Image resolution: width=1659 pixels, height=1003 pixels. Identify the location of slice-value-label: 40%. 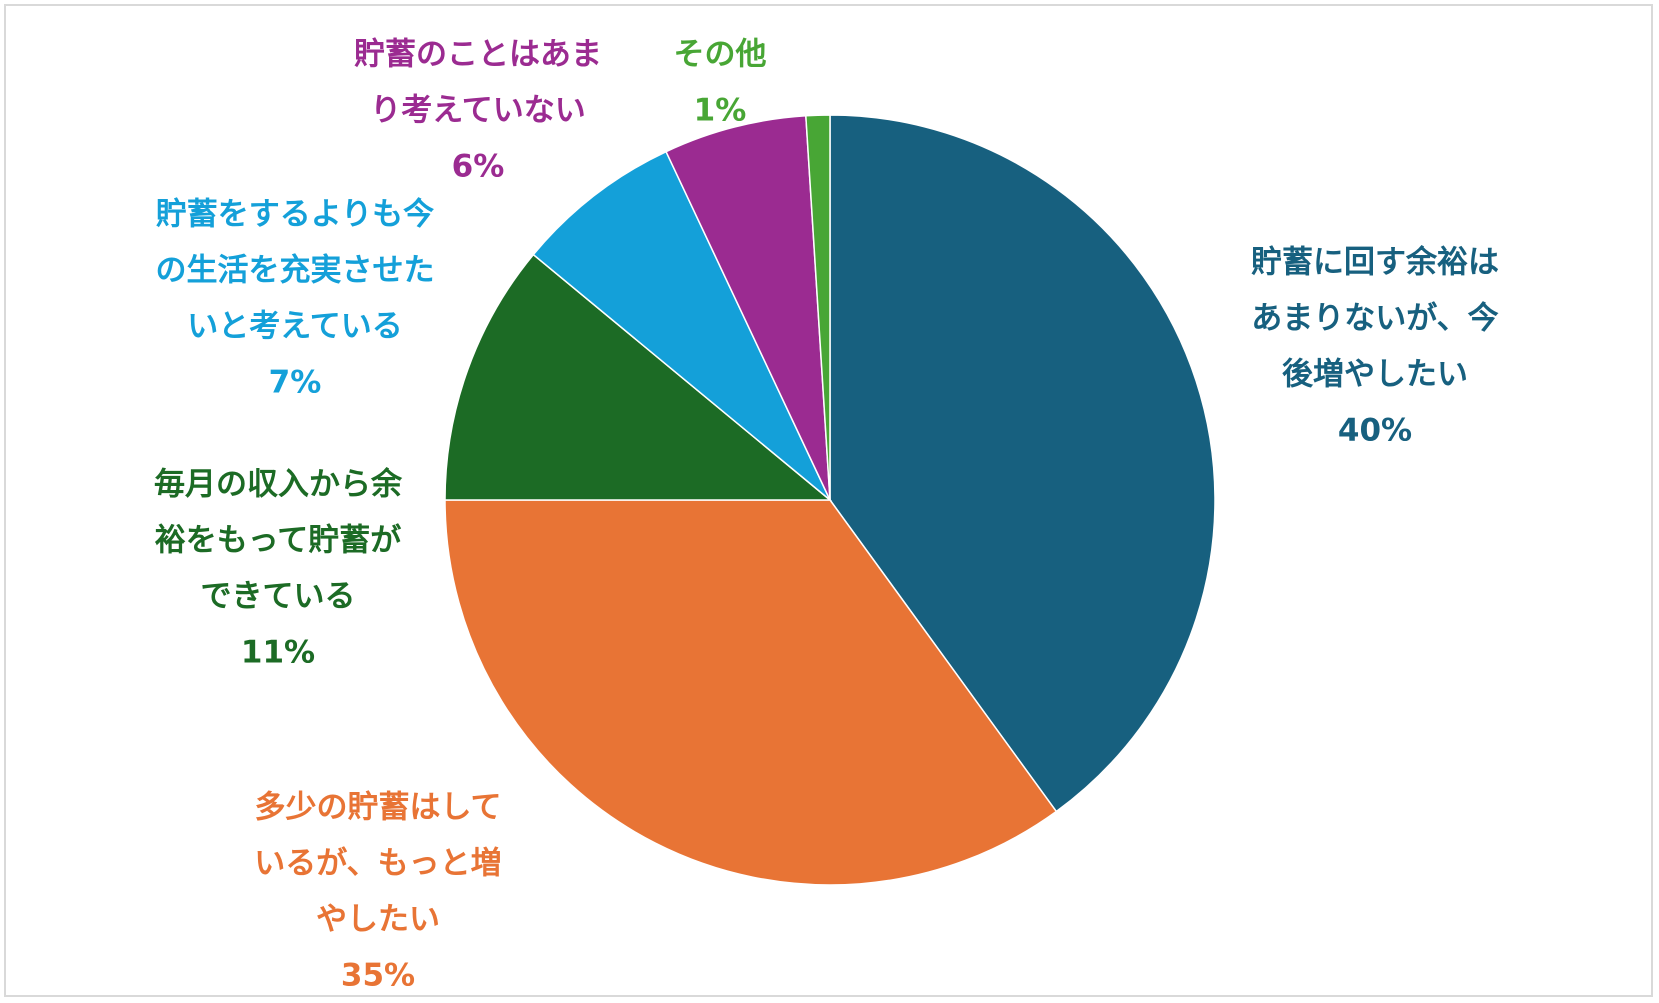
(1375, 430).